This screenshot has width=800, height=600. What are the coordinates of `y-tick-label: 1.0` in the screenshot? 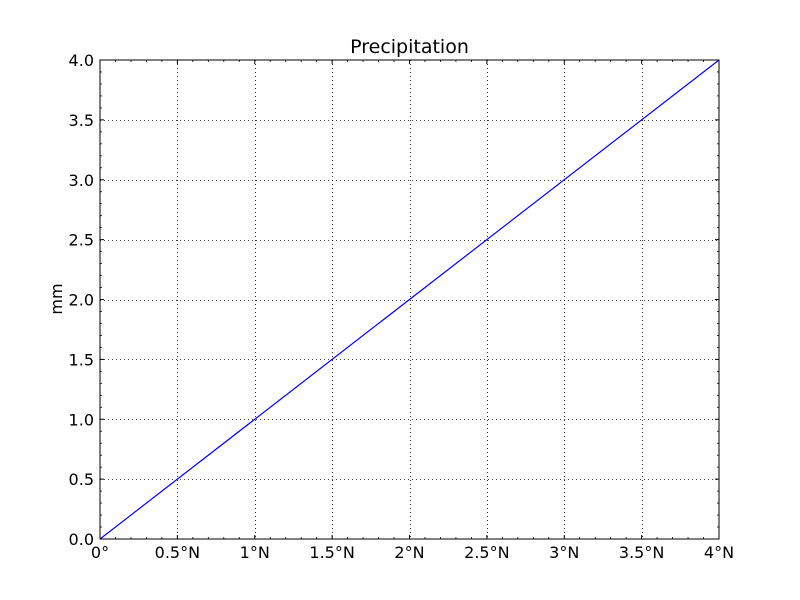 It's located at (81, 419).